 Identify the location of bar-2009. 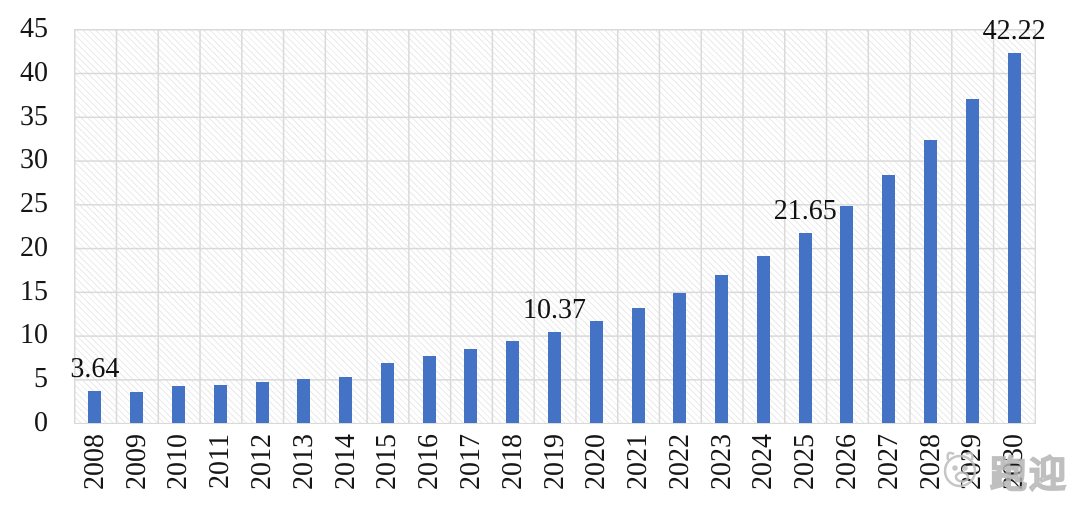
(137, 407).